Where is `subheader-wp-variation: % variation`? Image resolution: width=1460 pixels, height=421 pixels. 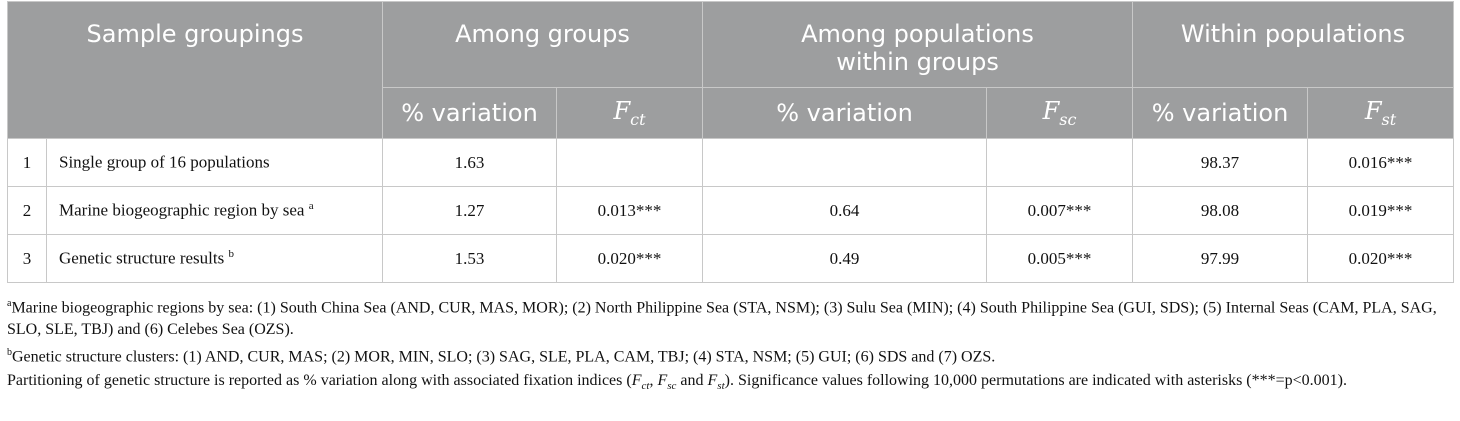
subheader-wp-variation: % variation is located at coordinates (1220, 113).